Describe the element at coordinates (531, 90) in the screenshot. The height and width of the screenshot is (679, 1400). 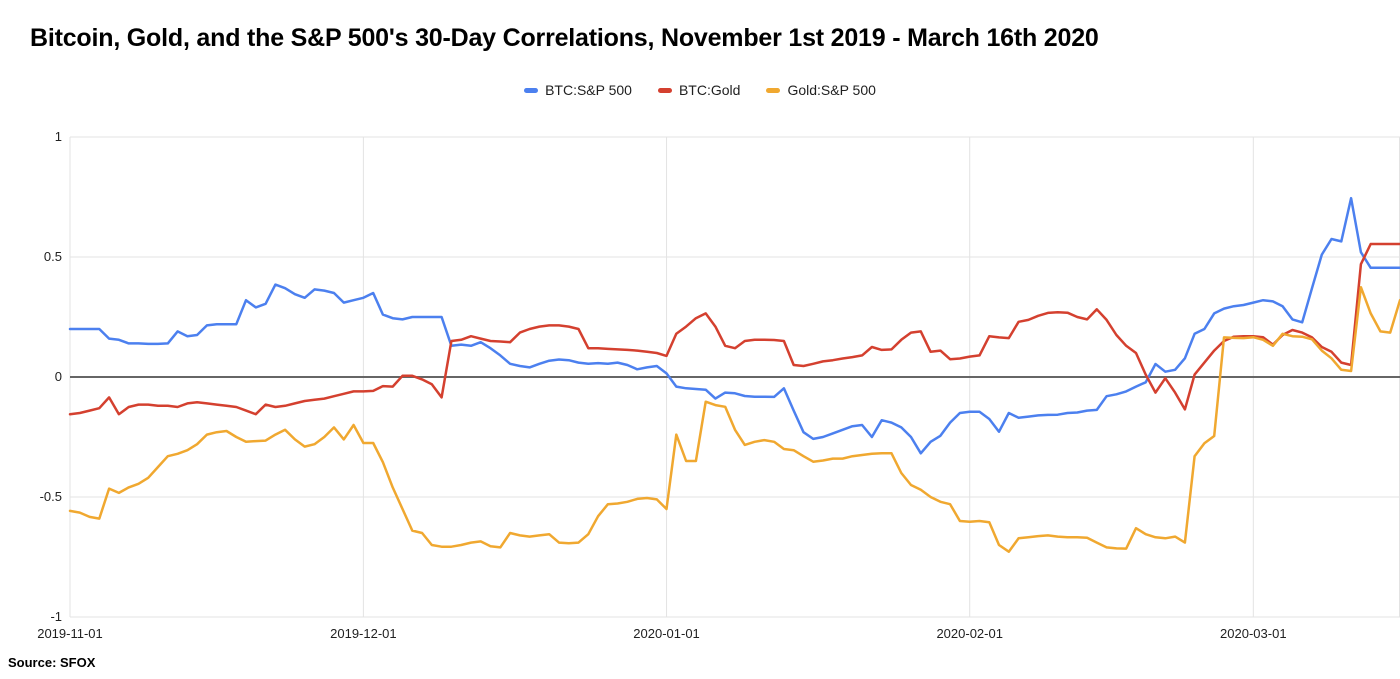
I see `legend-swatch-btc-sp500` at that location.